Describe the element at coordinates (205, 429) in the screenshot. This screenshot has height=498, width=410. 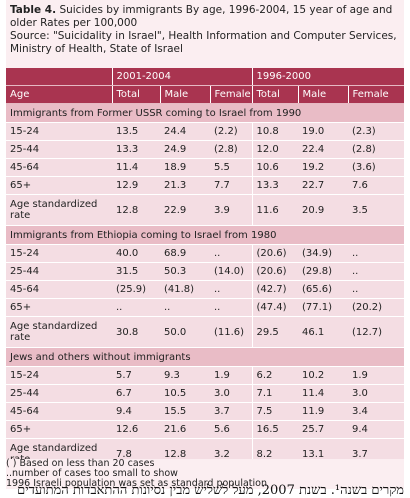
I see `data-row: 65+ 12.6 21.6 5.6 16.5 25.7 9.4` at that location.